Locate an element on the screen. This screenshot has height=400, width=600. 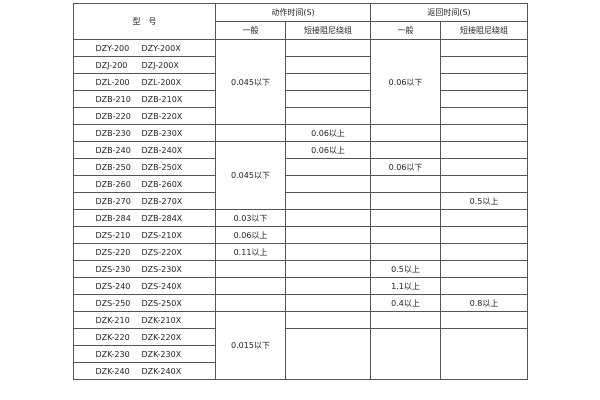
model-name: DZS-210 is located at coordinates (113, 235).